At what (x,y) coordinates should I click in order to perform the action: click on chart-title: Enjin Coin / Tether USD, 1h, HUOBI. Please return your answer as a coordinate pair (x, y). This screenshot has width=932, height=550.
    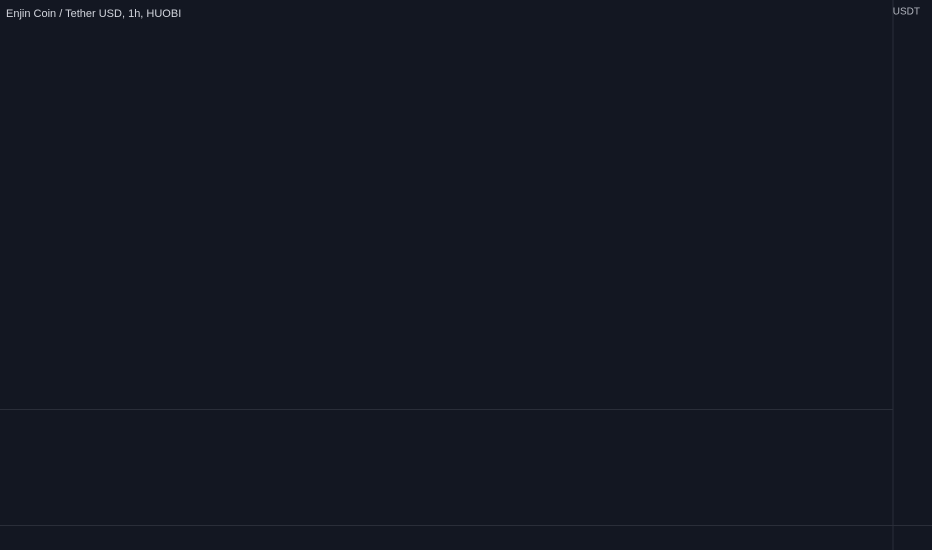
    Looking at the image, I should click on (93, 14).